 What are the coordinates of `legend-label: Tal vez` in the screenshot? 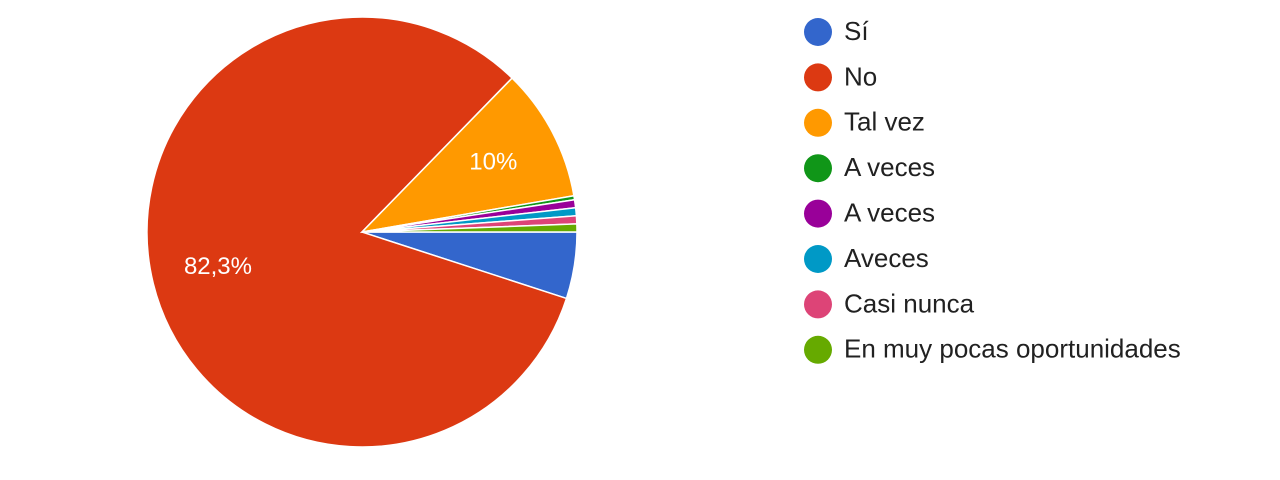 It's located at (884, 122).